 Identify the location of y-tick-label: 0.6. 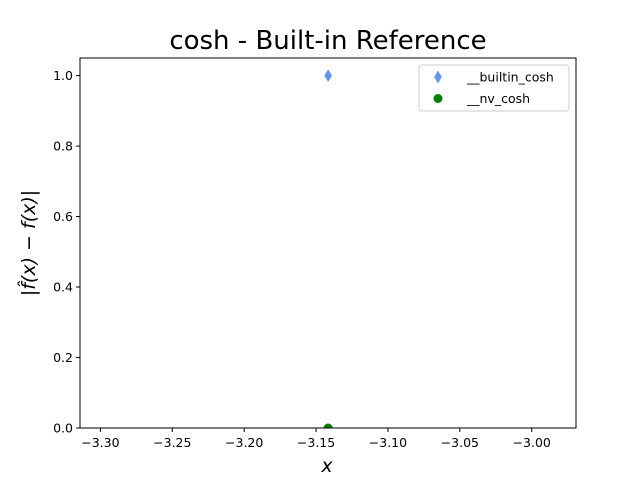
(63, 216).